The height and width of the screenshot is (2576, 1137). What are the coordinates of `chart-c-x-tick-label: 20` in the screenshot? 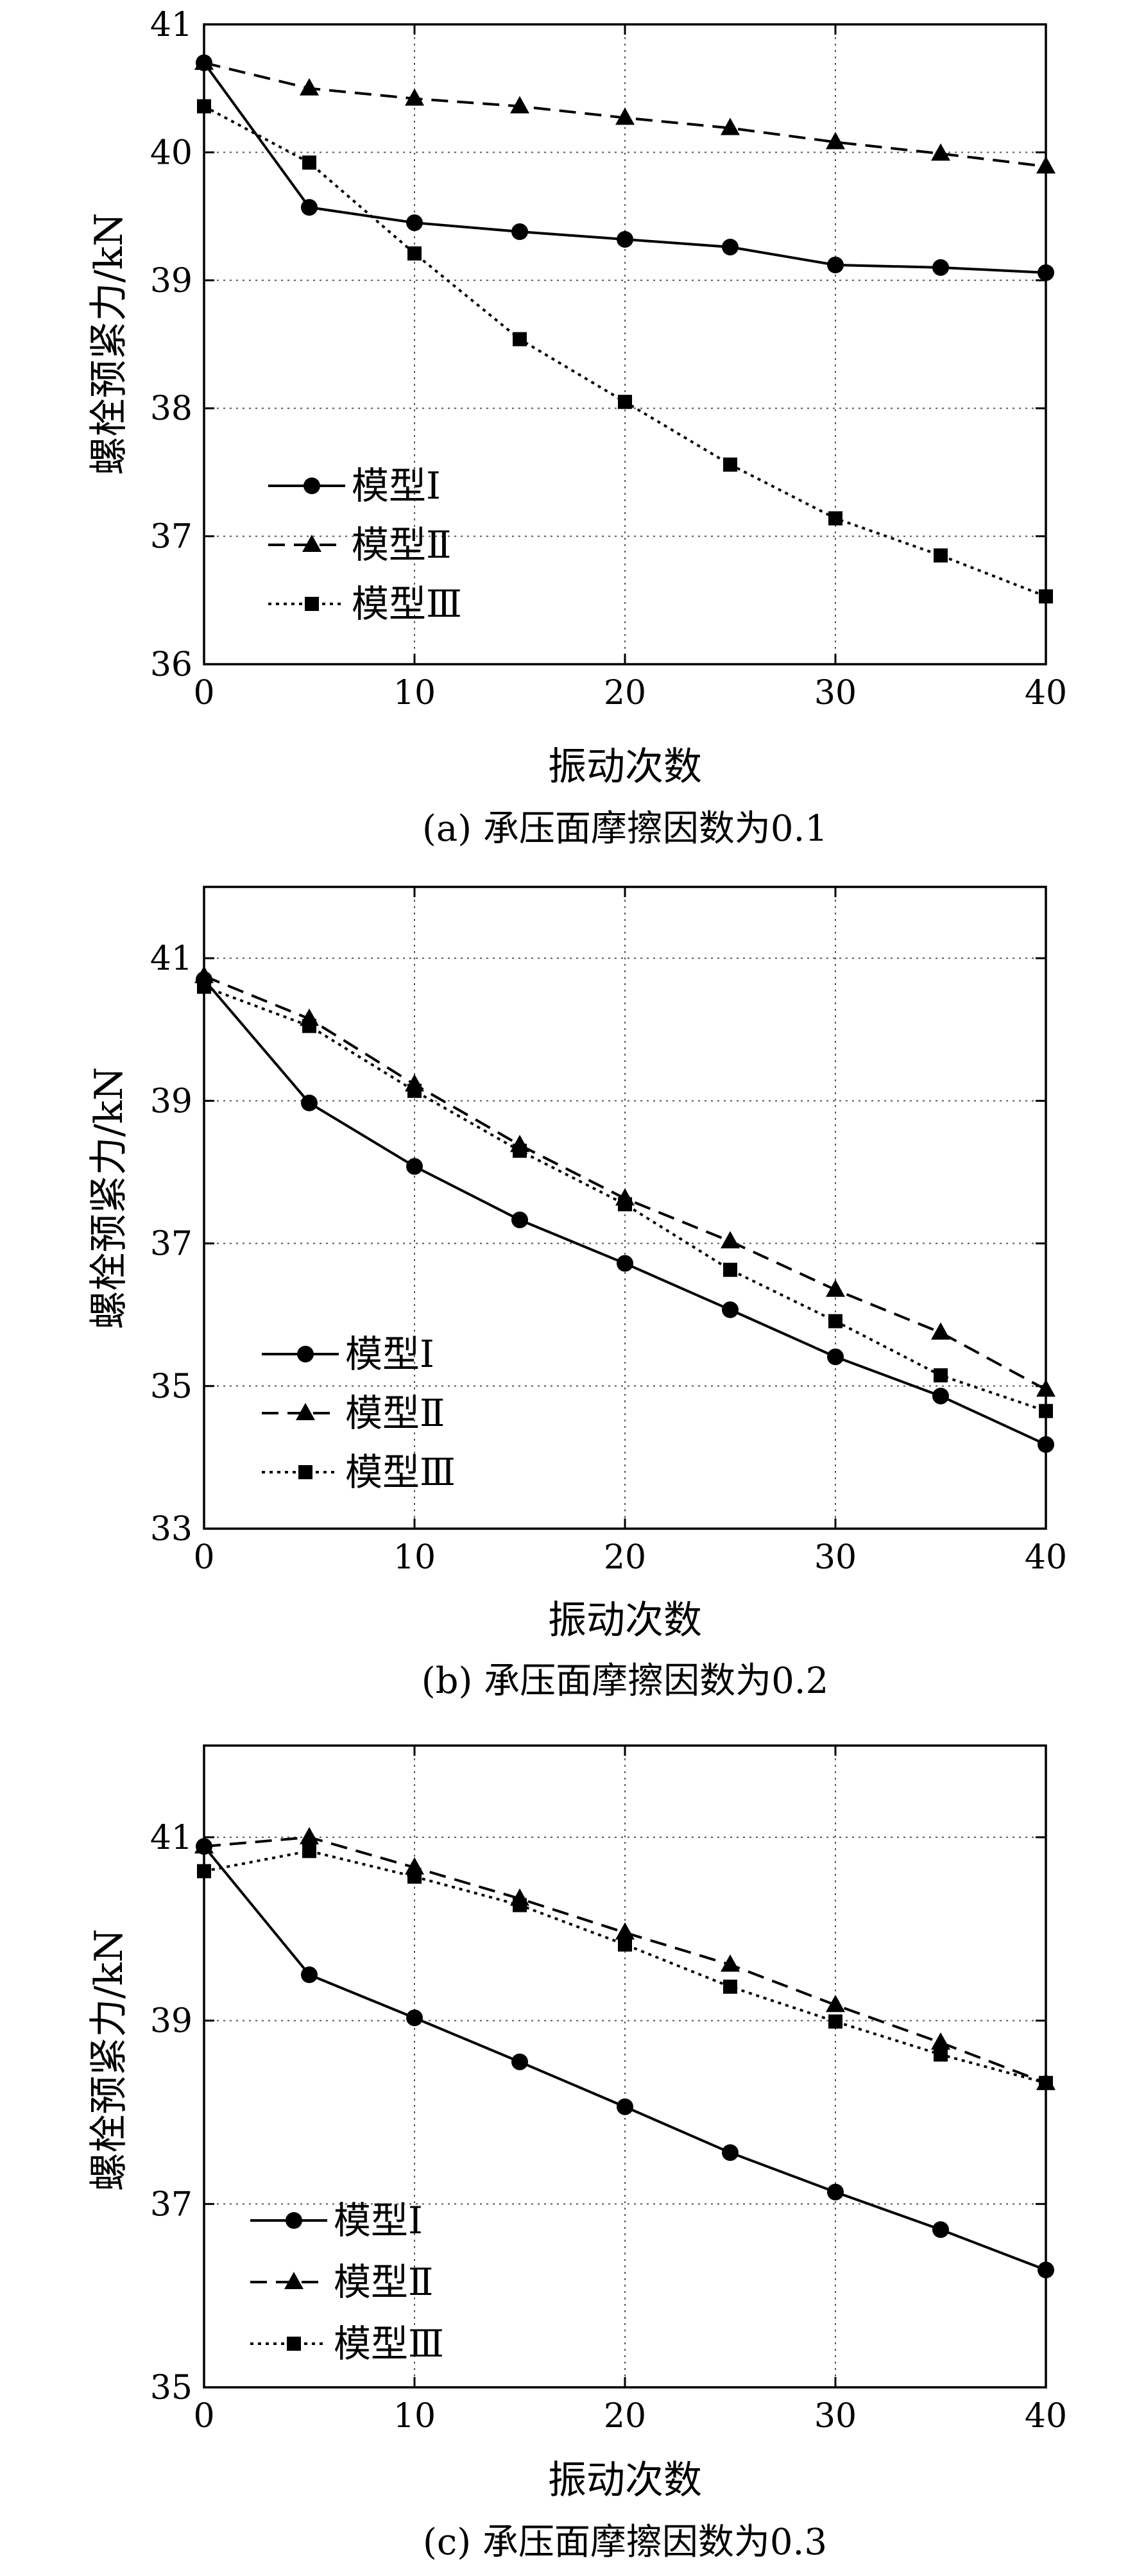 It's located at (625, 2416).